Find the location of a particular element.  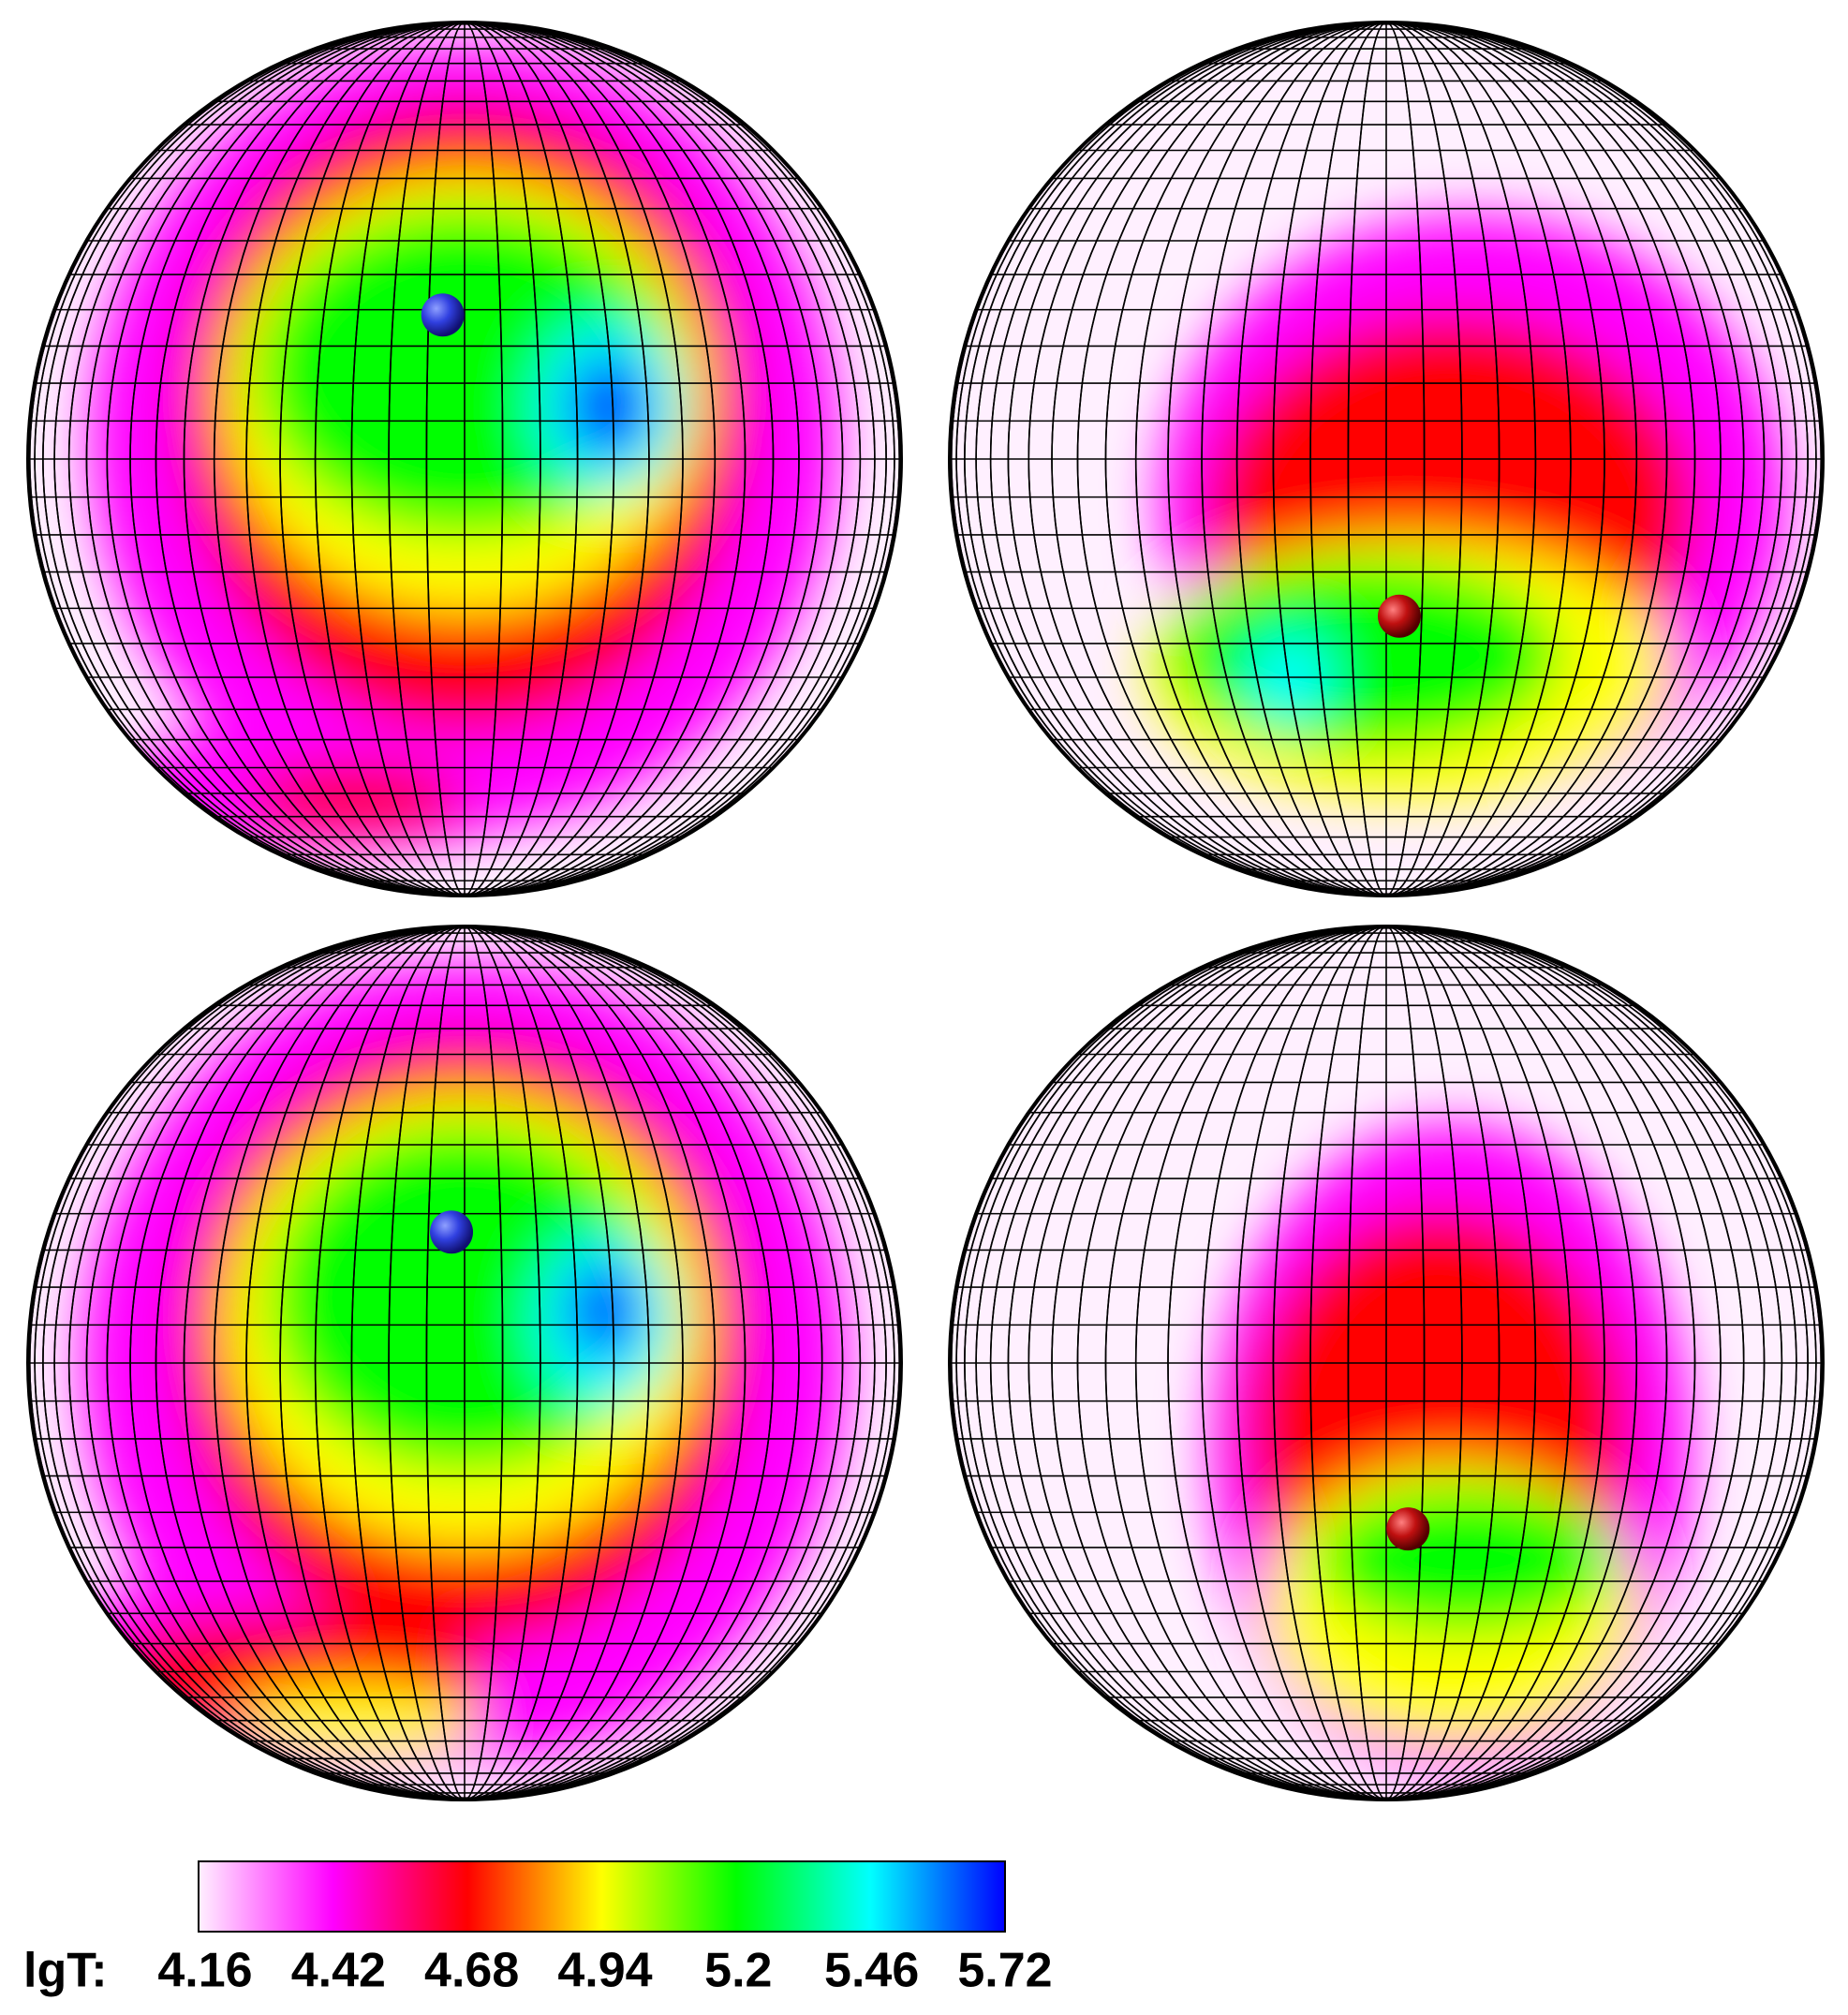

colorbar-tick-label: 5.2 is located at coordinates (738, 1971).